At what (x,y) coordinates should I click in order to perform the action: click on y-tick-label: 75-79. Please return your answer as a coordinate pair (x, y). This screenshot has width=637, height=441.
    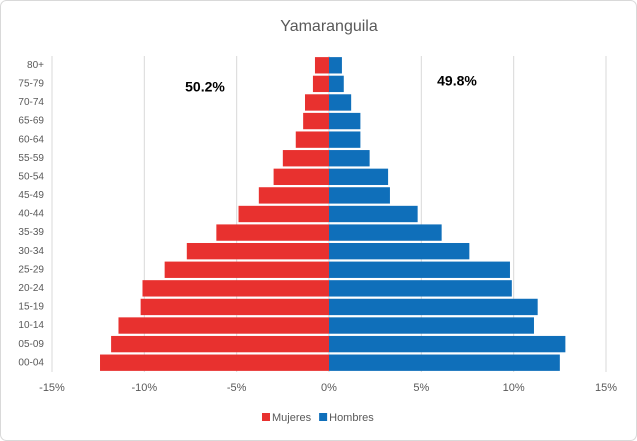
    Looking at the image, I should click on (31, 84).